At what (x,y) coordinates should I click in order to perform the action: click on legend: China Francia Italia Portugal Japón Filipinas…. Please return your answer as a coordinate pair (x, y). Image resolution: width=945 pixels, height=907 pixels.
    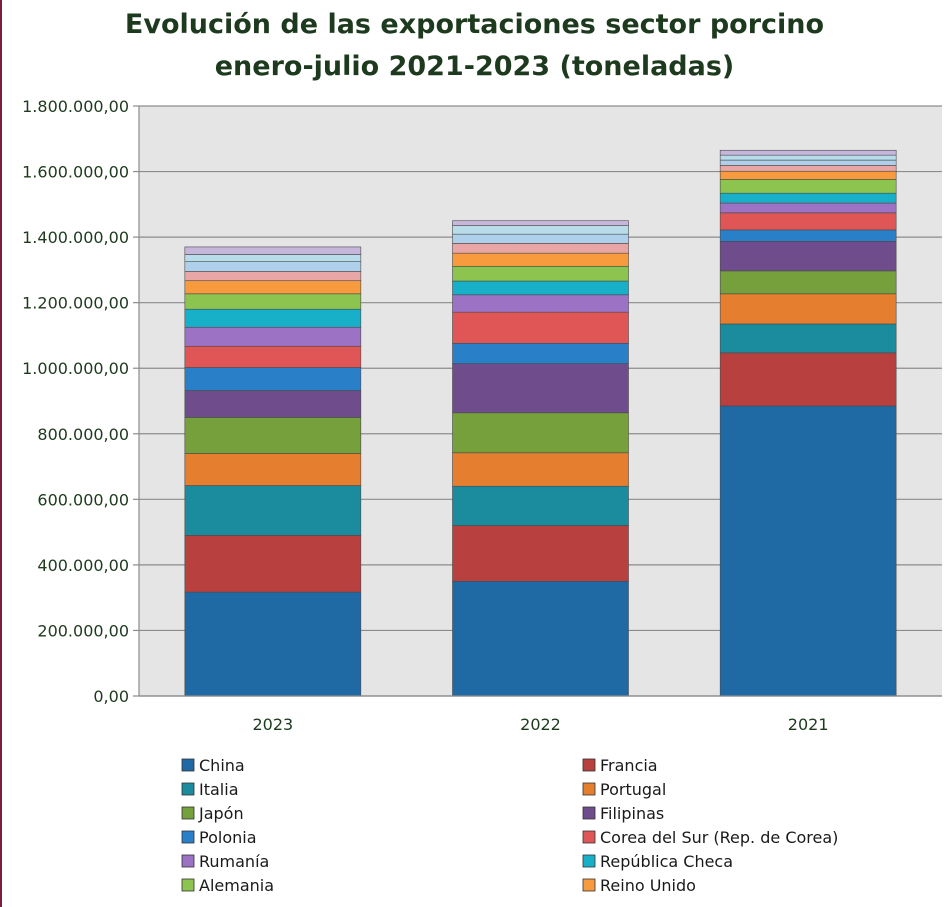
    Looking at the image, I should click on (509, 825).